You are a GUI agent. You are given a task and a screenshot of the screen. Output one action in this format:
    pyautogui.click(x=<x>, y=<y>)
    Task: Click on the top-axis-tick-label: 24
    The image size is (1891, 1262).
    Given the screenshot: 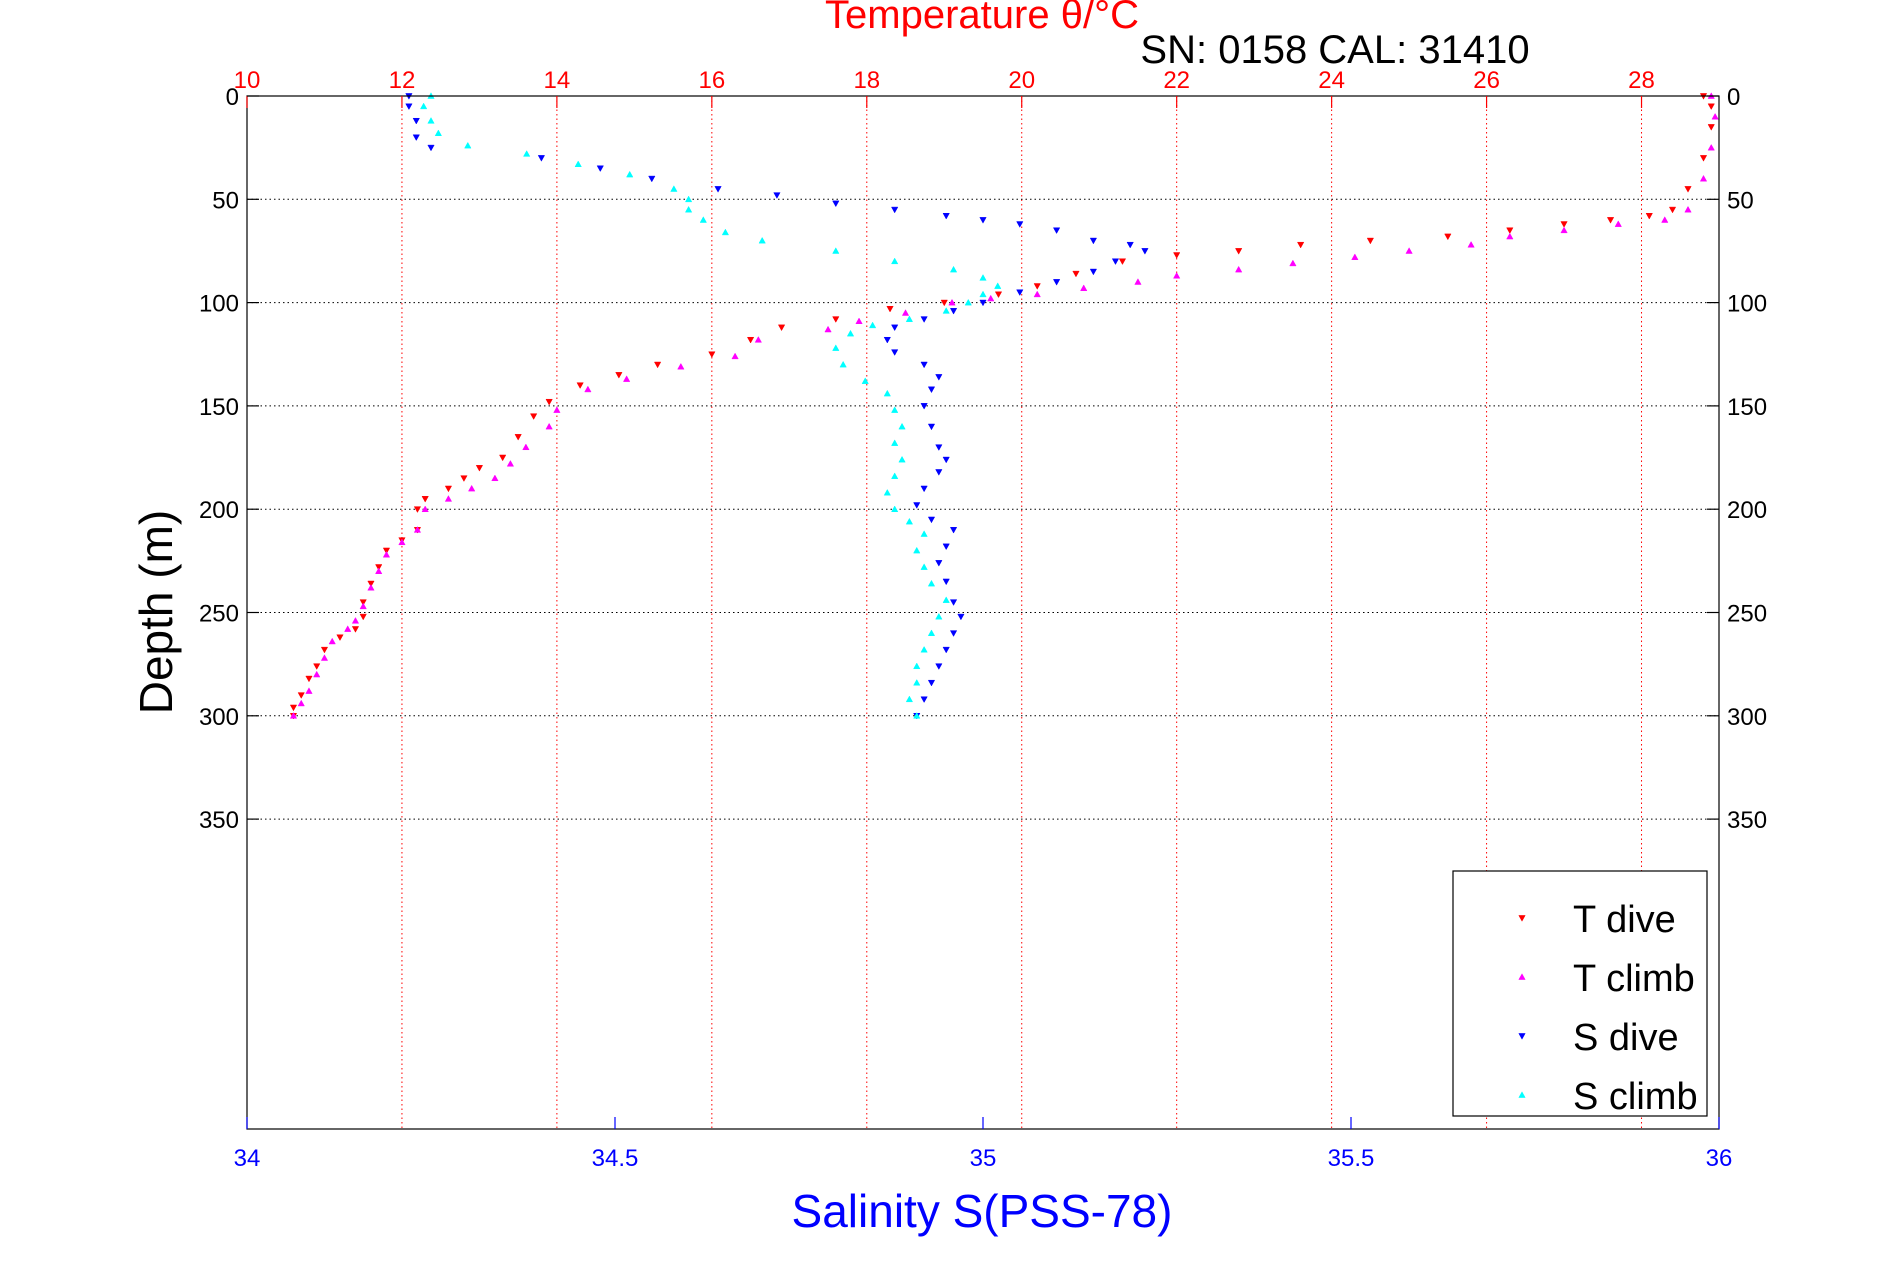 What is the action you would take?
    pyautogui.click(x=1331, y=80)
    